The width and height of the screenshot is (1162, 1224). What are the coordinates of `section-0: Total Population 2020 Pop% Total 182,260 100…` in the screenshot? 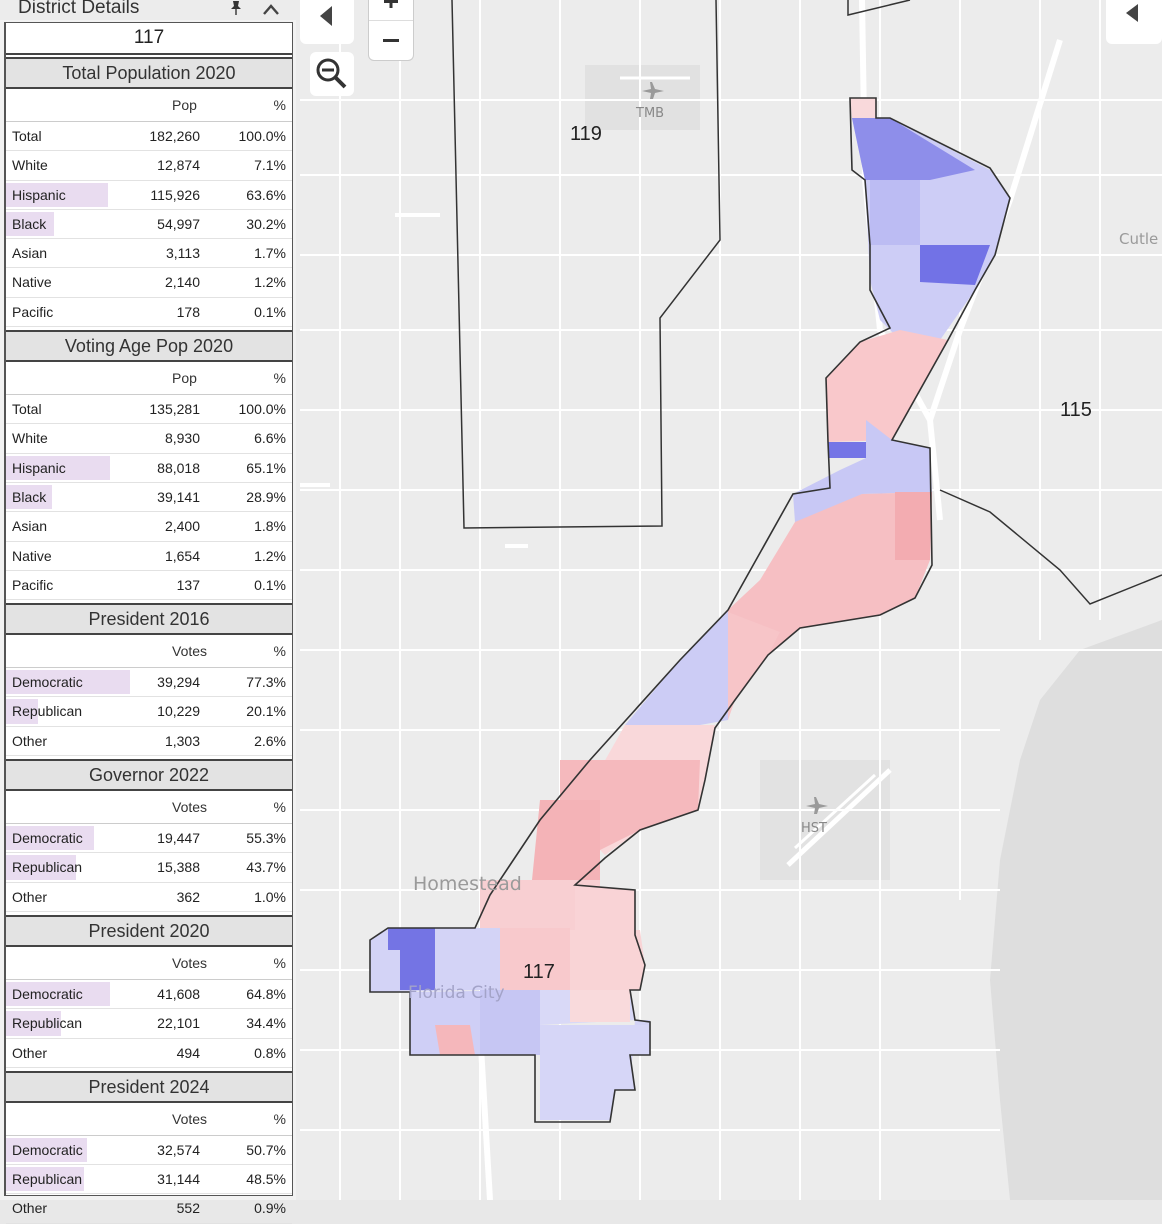 It's located at (149, 192).